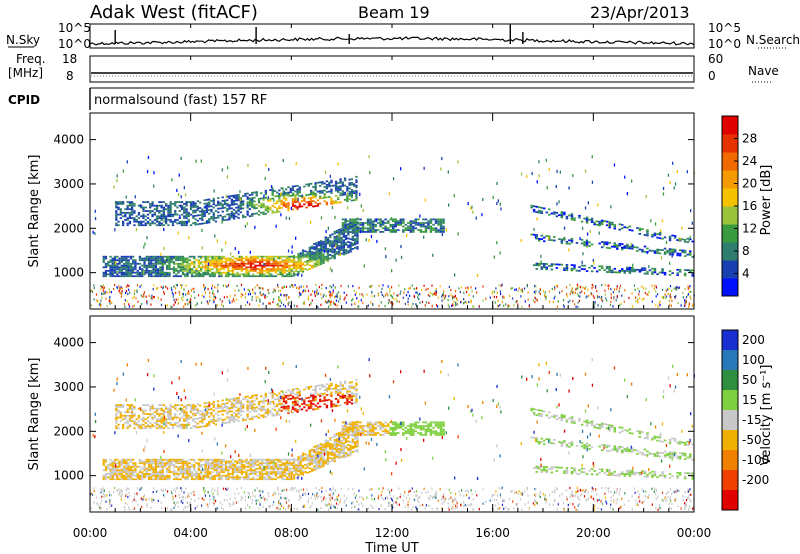  I want to click on colorbar-swatch, so click(730, 179).